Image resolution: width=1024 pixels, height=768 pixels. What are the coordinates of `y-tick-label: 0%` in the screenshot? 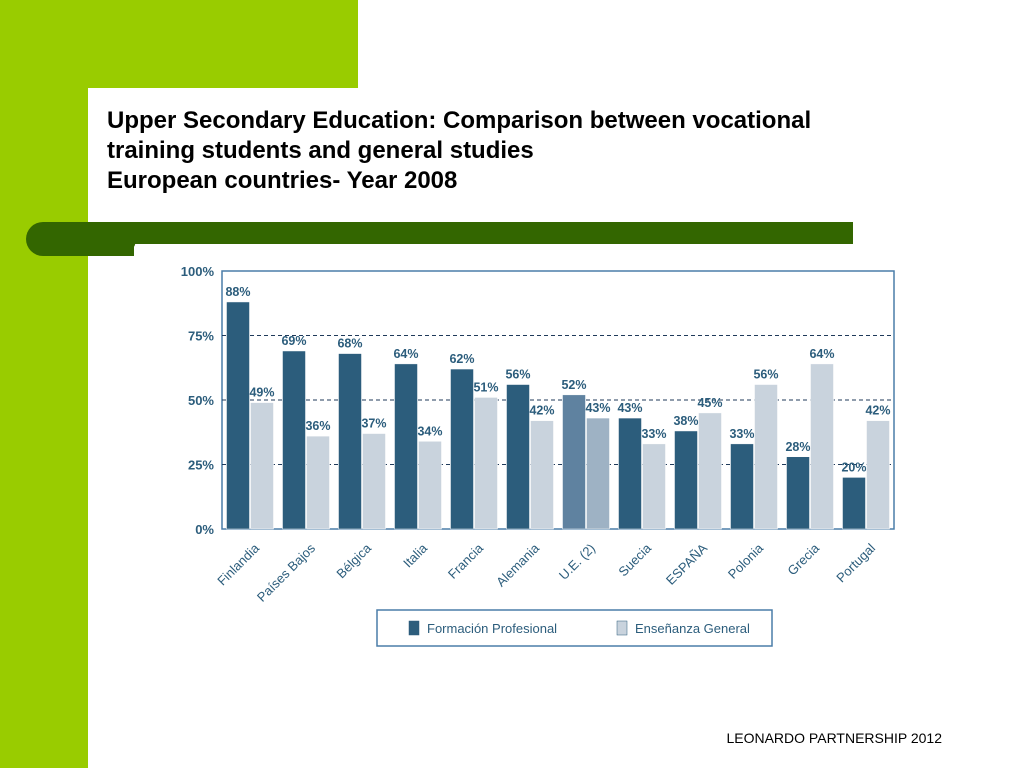 It's located at (204, 529).